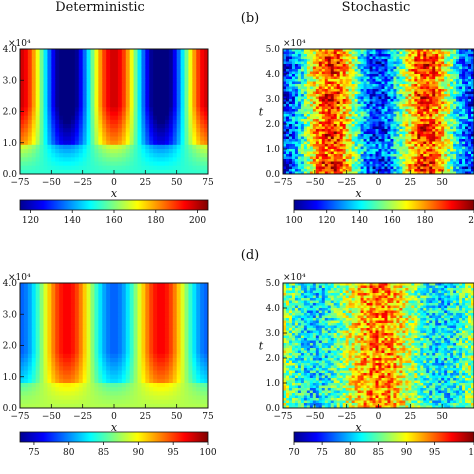 The height and width of the screenshot is (474, 474). I want to click on panel-label-b: (b), so click(250, 18).